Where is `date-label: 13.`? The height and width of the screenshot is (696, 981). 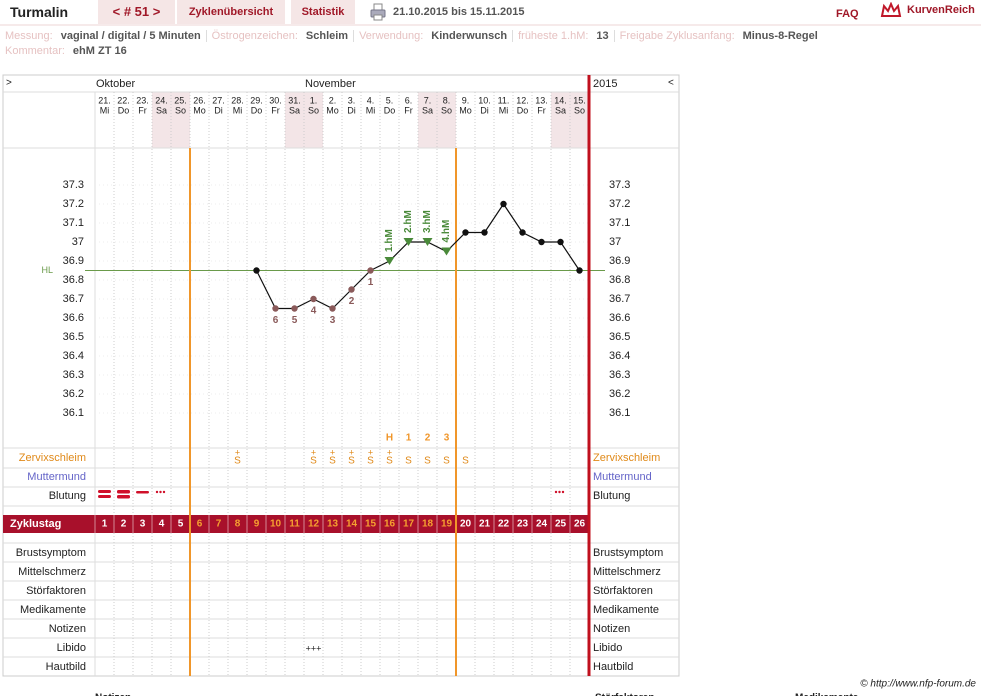 date-label: 13. is located at coordinates (541, 100).